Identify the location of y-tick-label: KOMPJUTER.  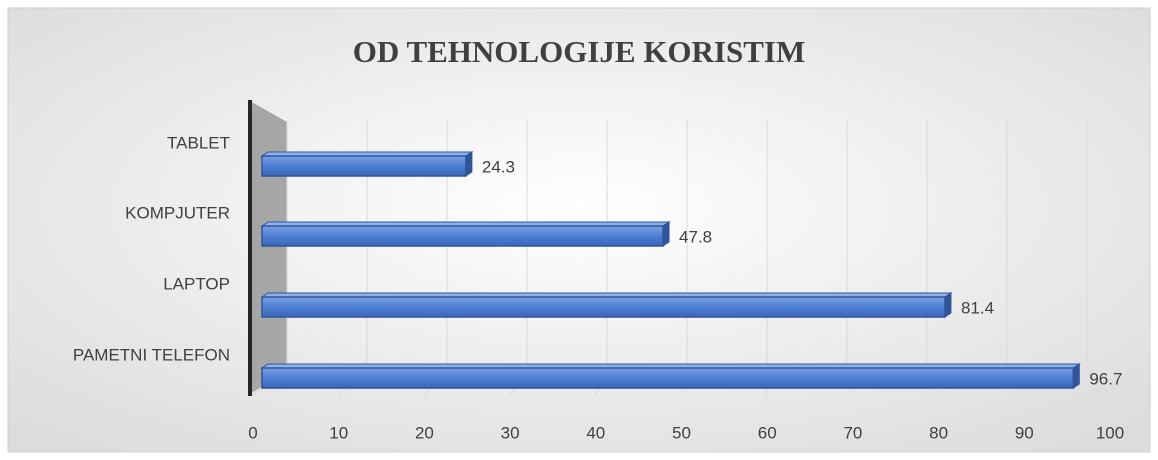
(177, 212).